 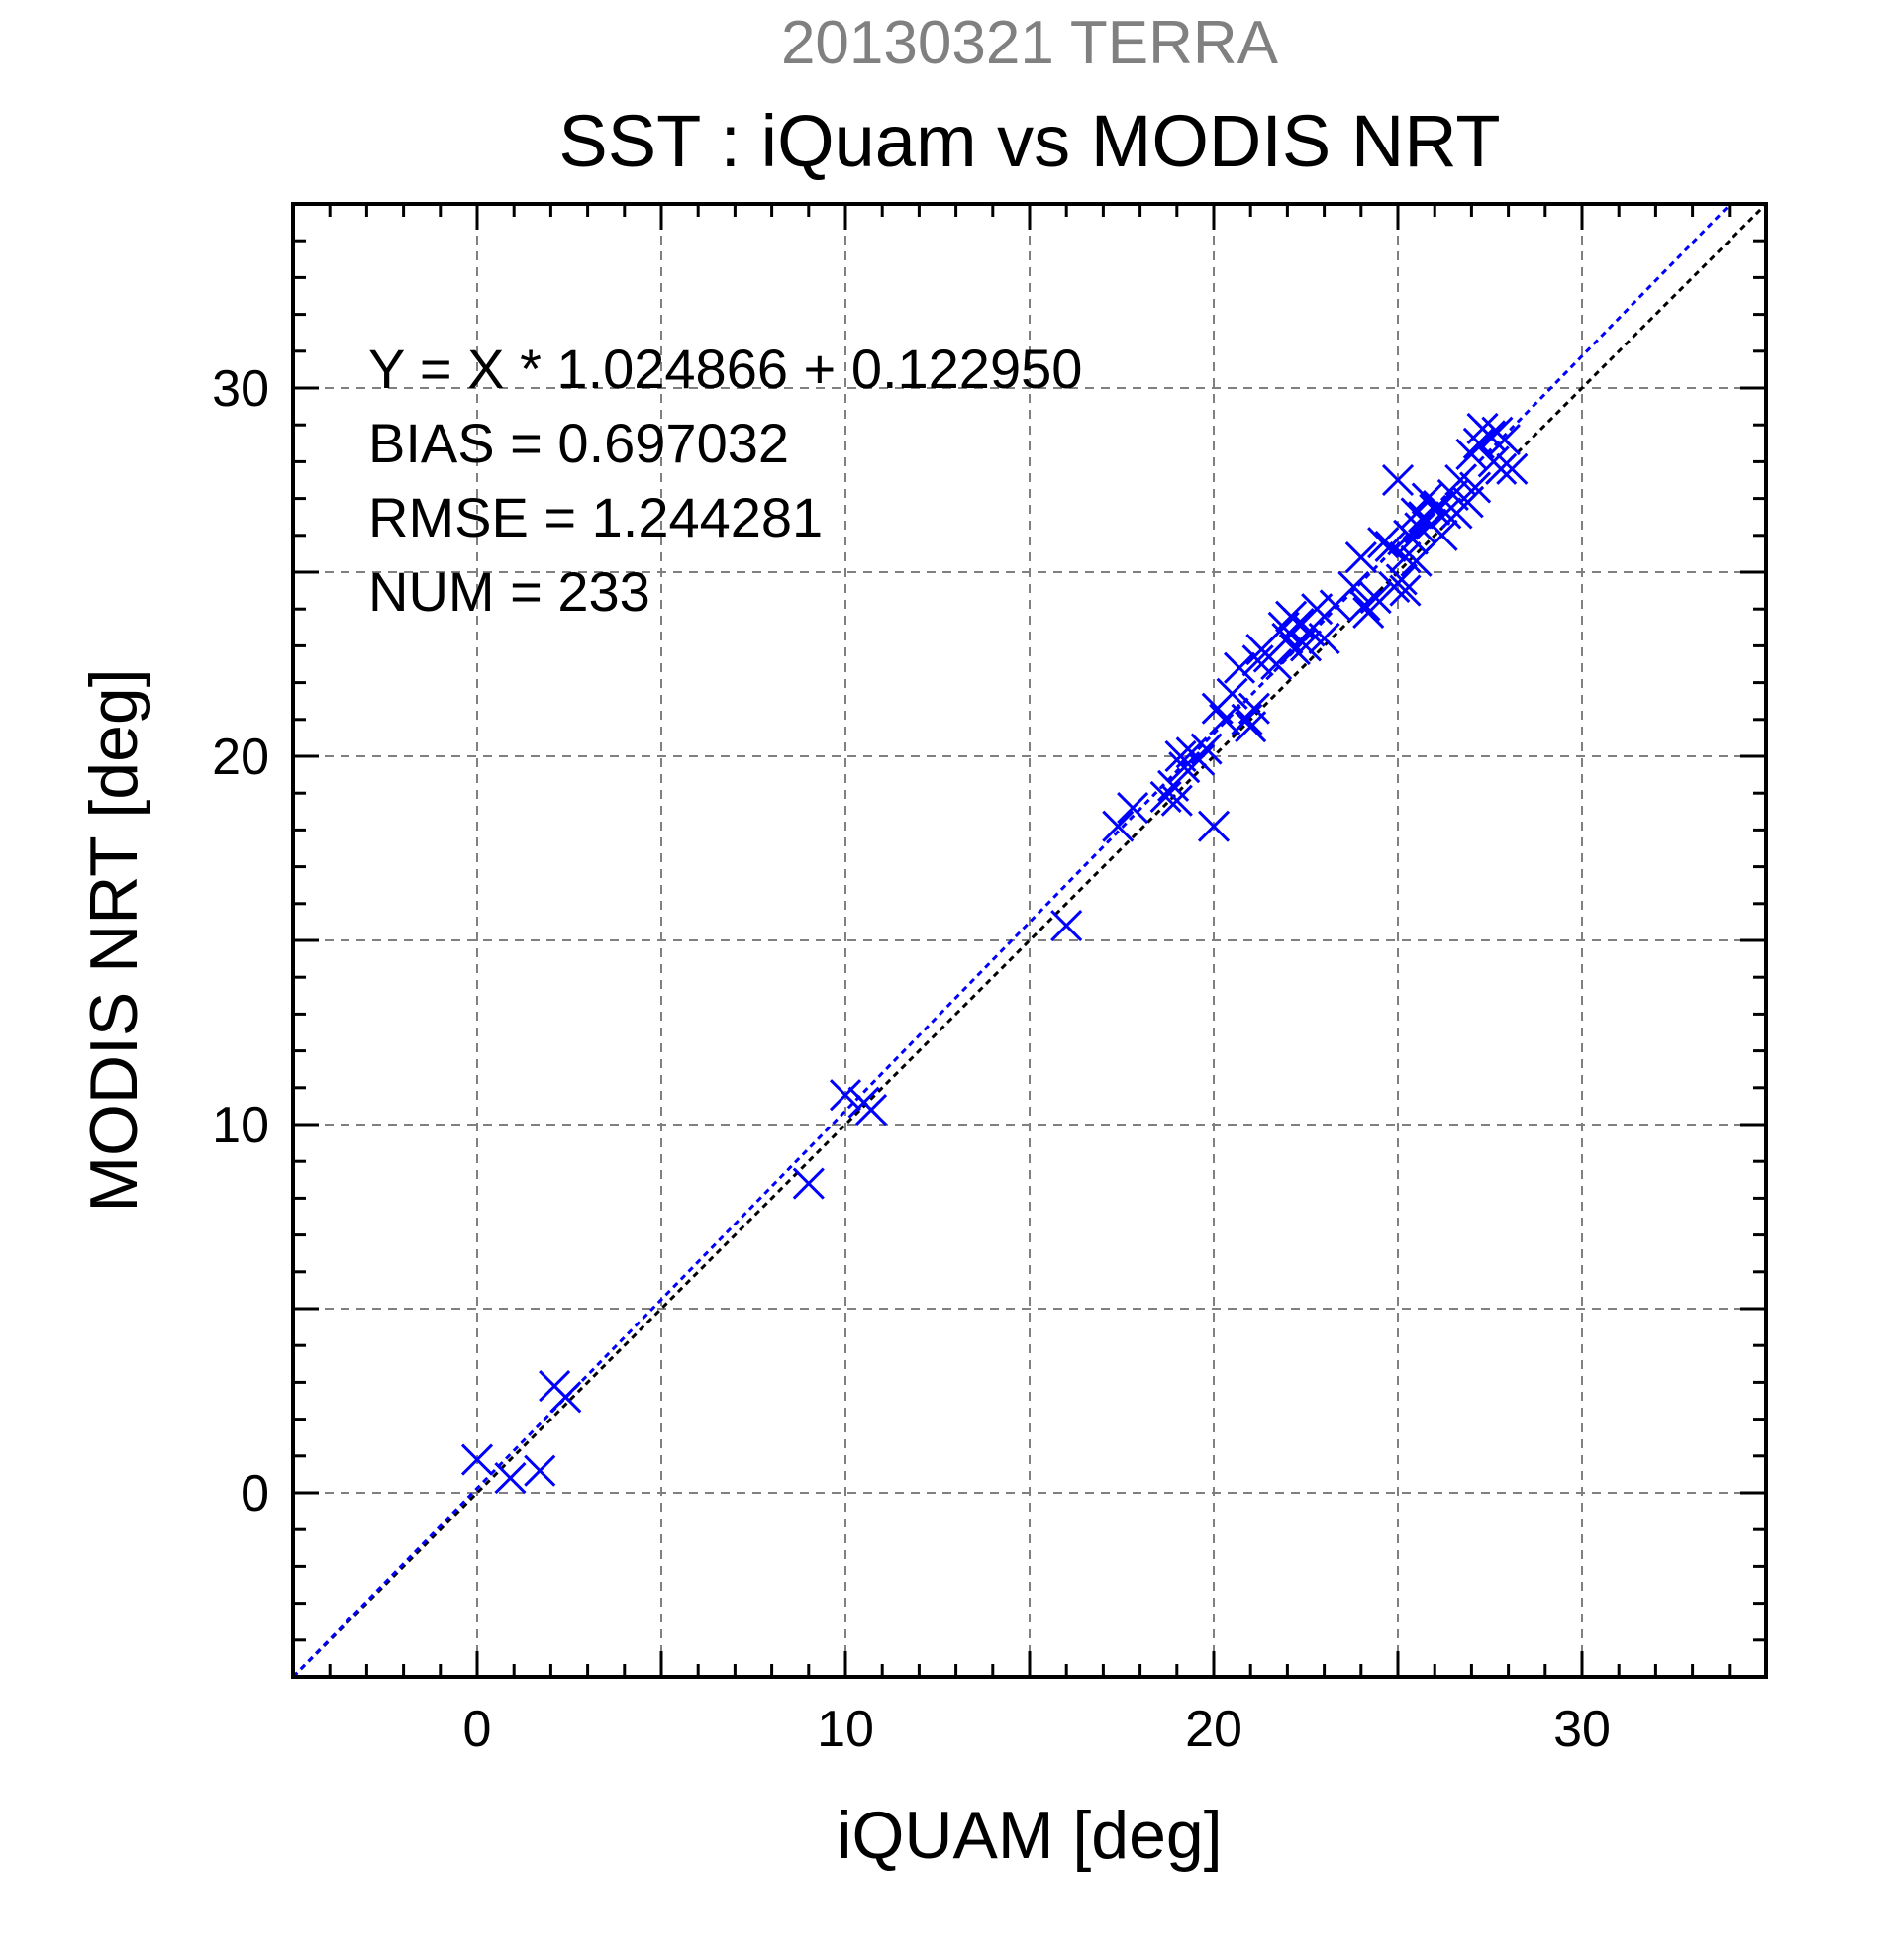 What do you see at coordinates (241, 757) in the screenshot?
I see `y-tick-label: 20` at bounding box center [241, 757].